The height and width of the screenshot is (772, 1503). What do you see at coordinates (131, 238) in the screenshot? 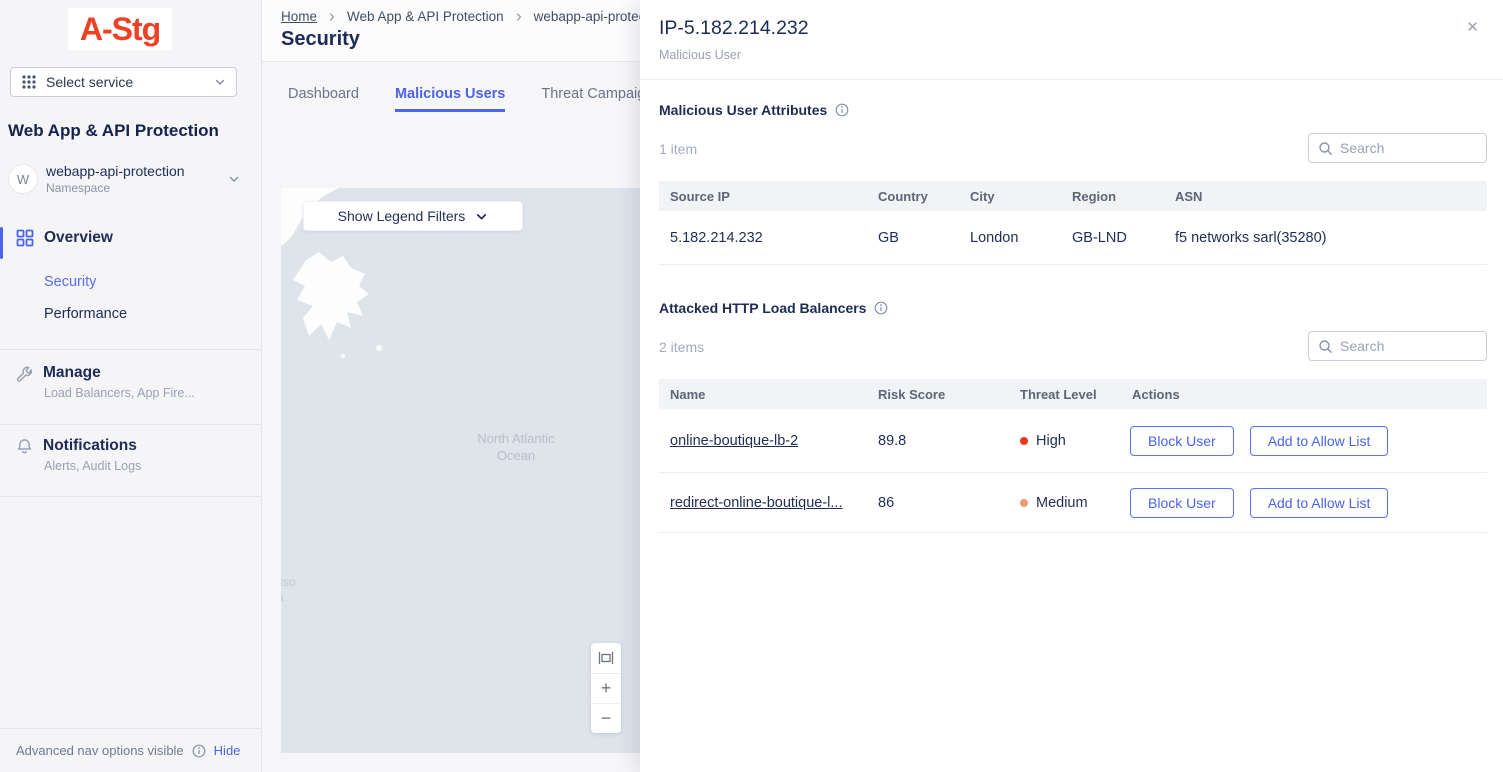
I see `sidebar-item-overview: Overview` at bounding box center [131, 238].